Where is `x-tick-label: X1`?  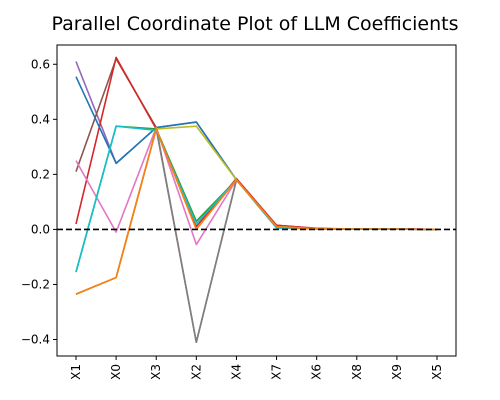 x-tick-label: X1 is located at coordinates (76, 372).